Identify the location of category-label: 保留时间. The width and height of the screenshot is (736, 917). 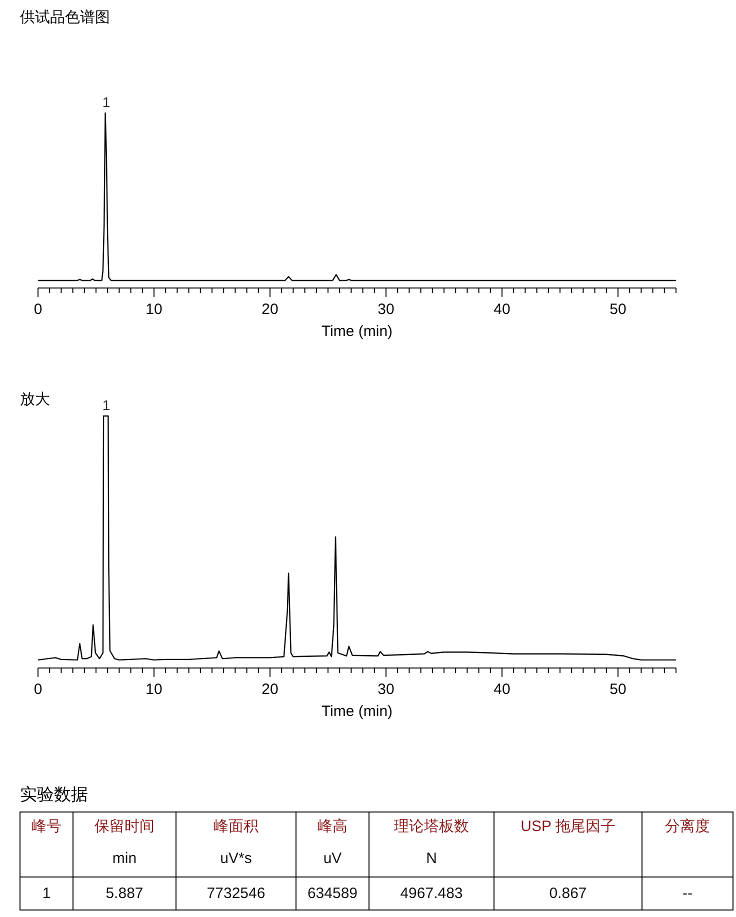
(124, 826).